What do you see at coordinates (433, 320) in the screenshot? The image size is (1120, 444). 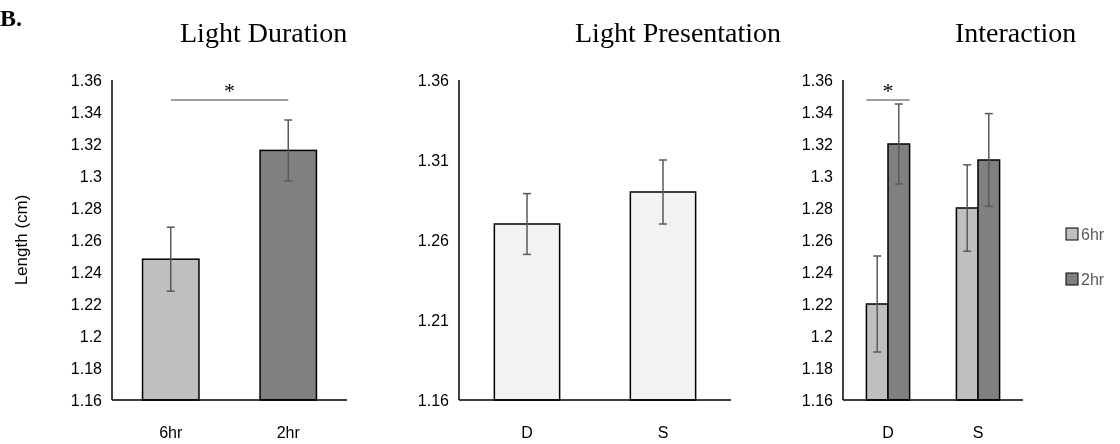 I see `y-tick-label: 1.21` at bounding box center [433, 320].